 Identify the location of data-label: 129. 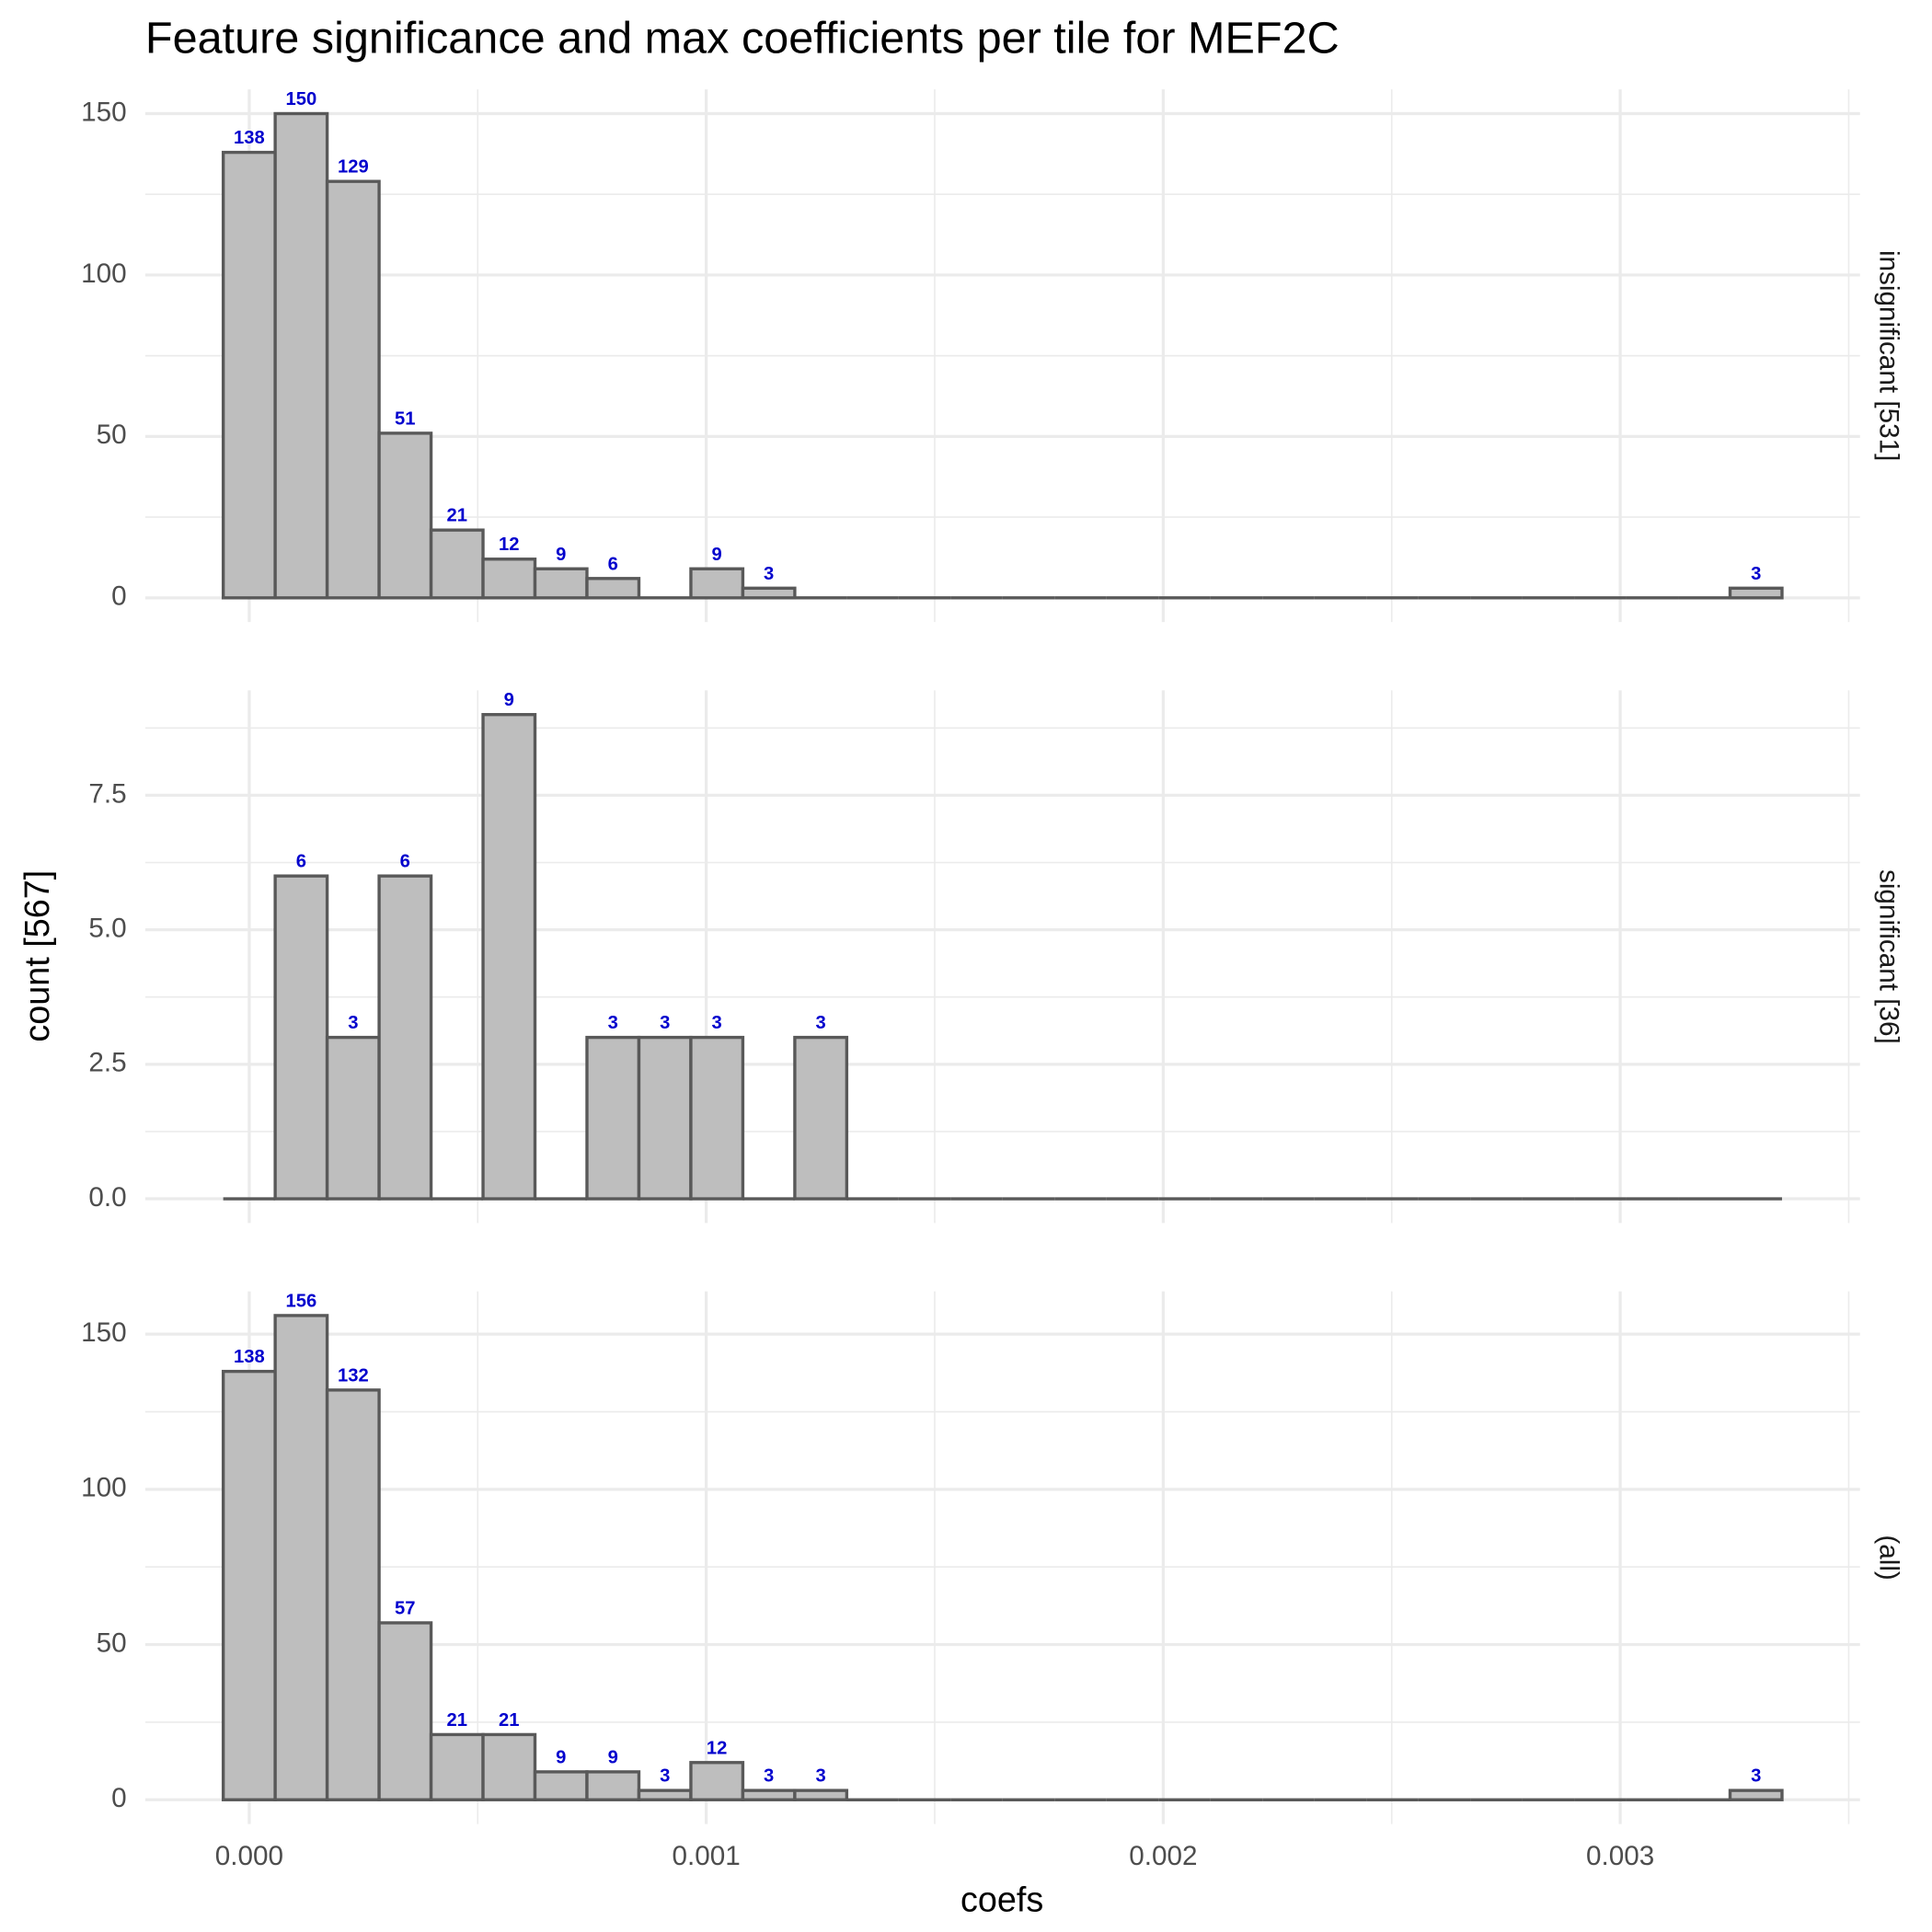
(353, 167).